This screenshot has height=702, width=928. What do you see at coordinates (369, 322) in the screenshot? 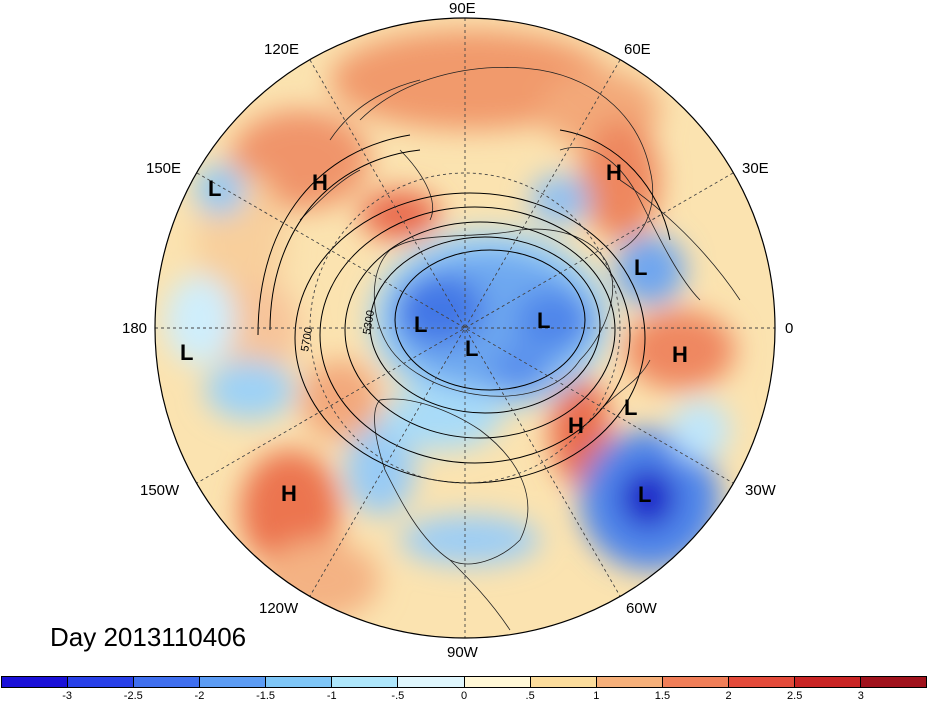
I see `contour-label: 5300` at bounding box center [369, 322].